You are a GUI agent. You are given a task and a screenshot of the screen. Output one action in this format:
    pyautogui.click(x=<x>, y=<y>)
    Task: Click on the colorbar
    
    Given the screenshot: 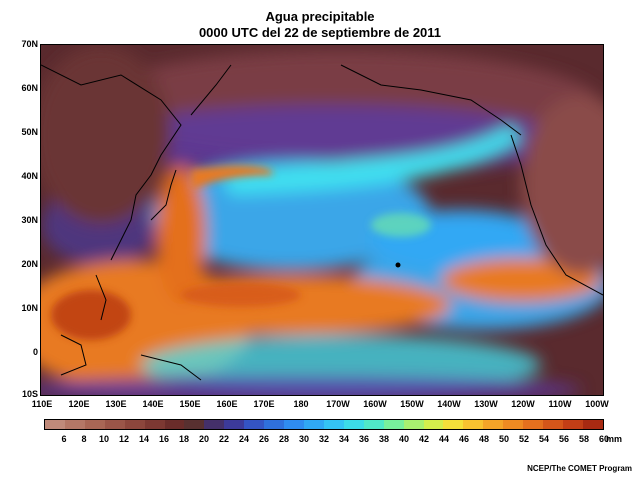 What is the action you would take?
    pyautogui.click(x=324, y=424)
    